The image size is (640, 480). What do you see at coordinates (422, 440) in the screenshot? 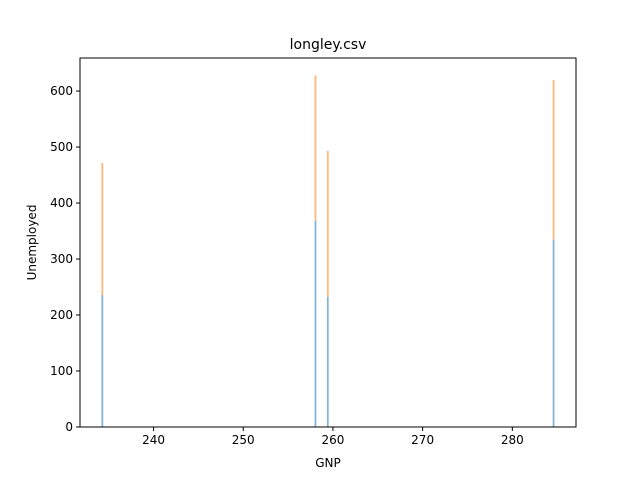
I see `x-tick-label-270: 270` at bounding box center [422, 440].